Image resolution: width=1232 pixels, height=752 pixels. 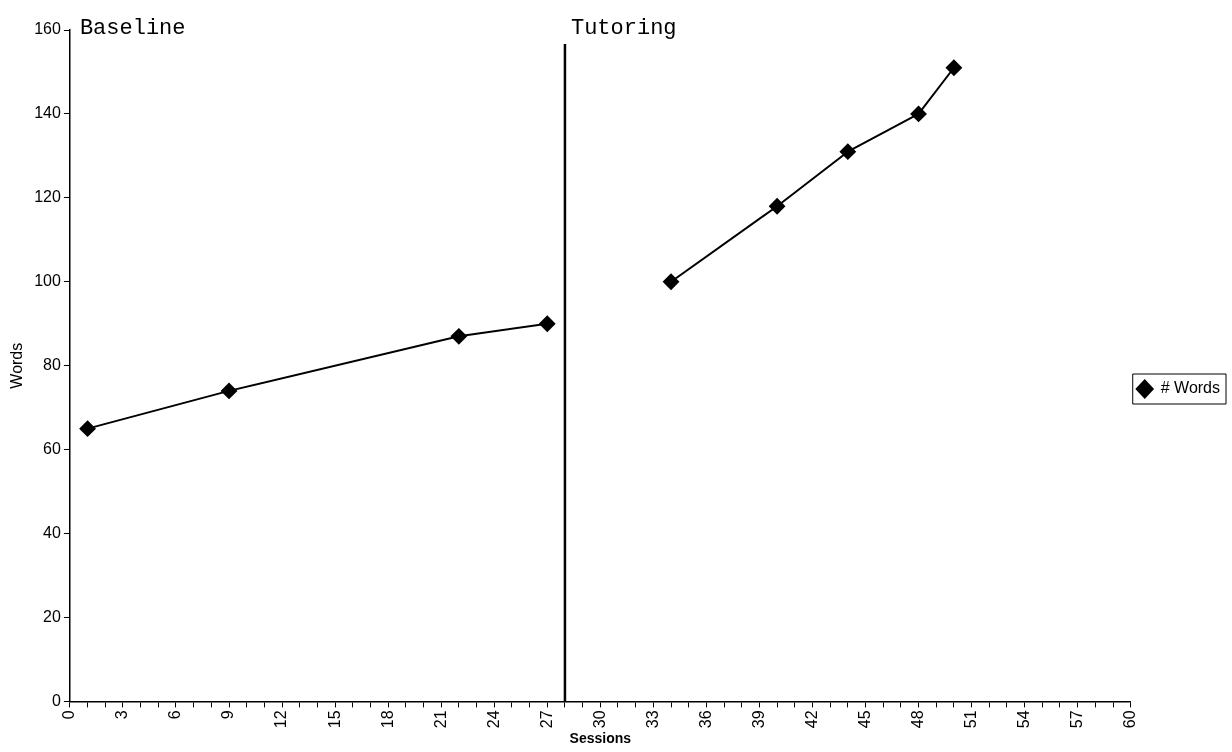 What do you see at coordinates (440, 719) in the screenshot?
I see `x-tick-label: 21` at bounding box center [440, 719].